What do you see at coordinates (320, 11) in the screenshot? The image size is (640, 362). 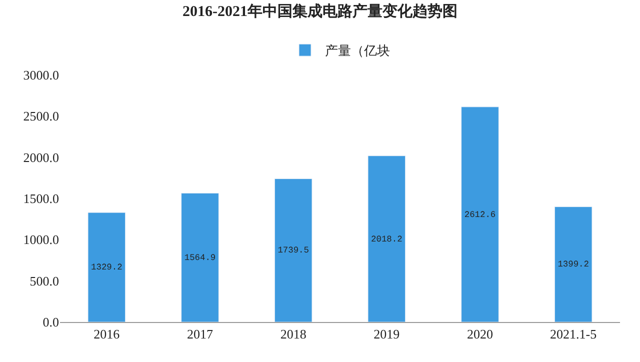 I see `chart-title: 2016-2021年中国集成电路产量变化趋势图` at bounding box center [320, 11].